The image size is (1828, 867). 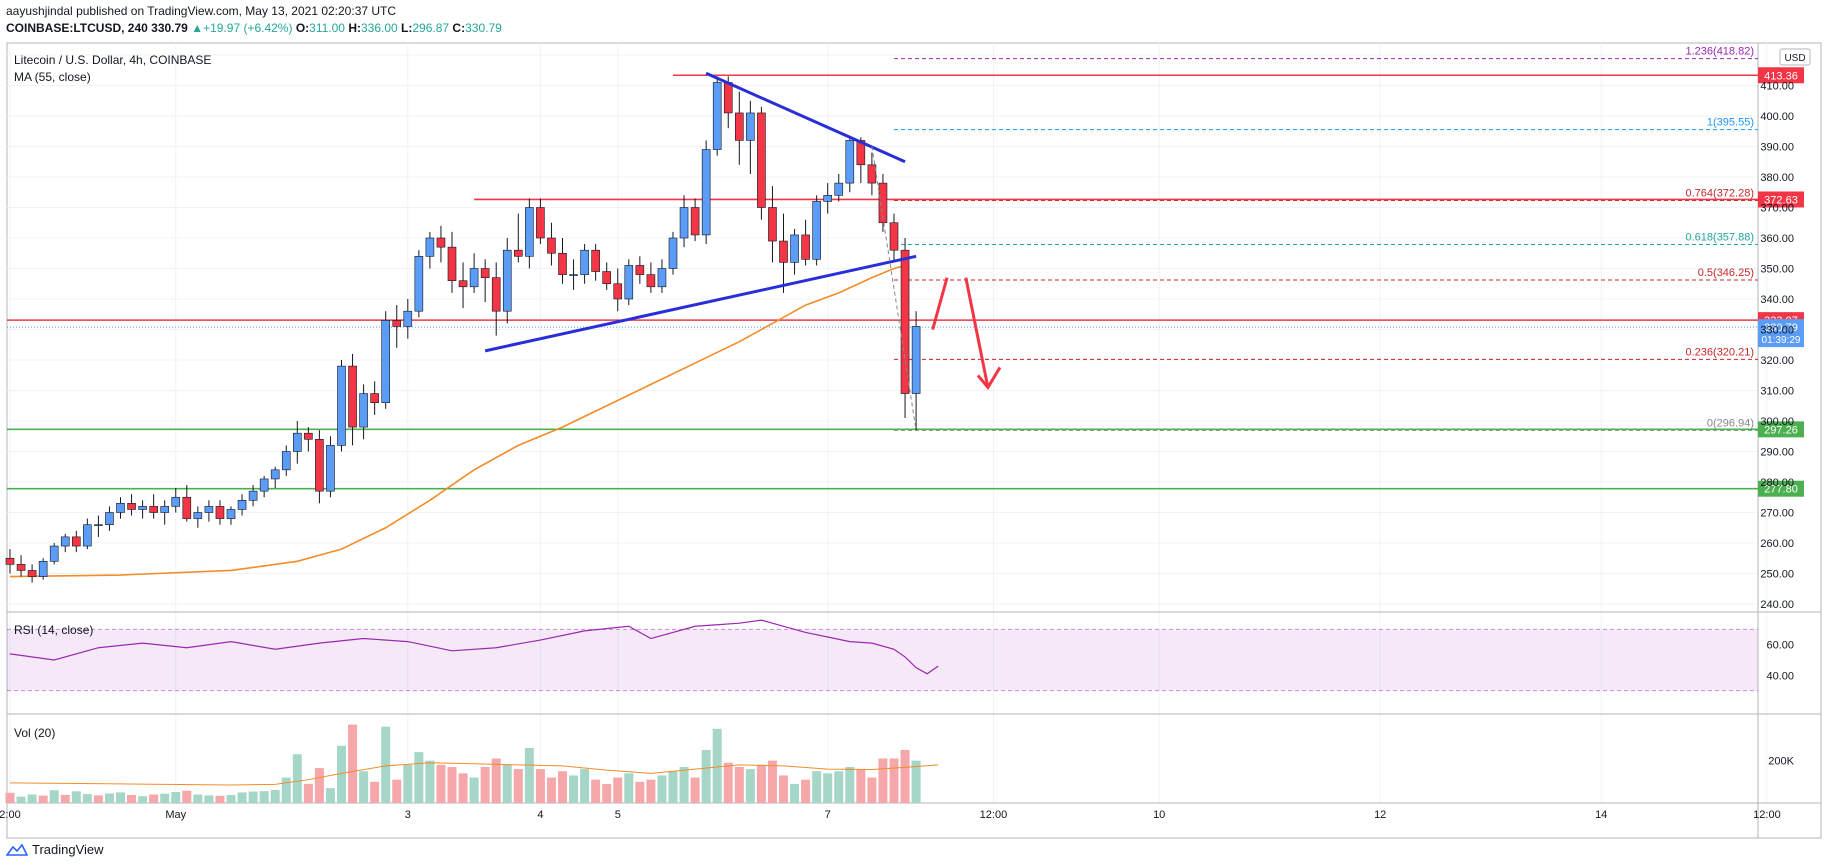 I want to click on last-price: 330.79, so click(x=169, y=28).